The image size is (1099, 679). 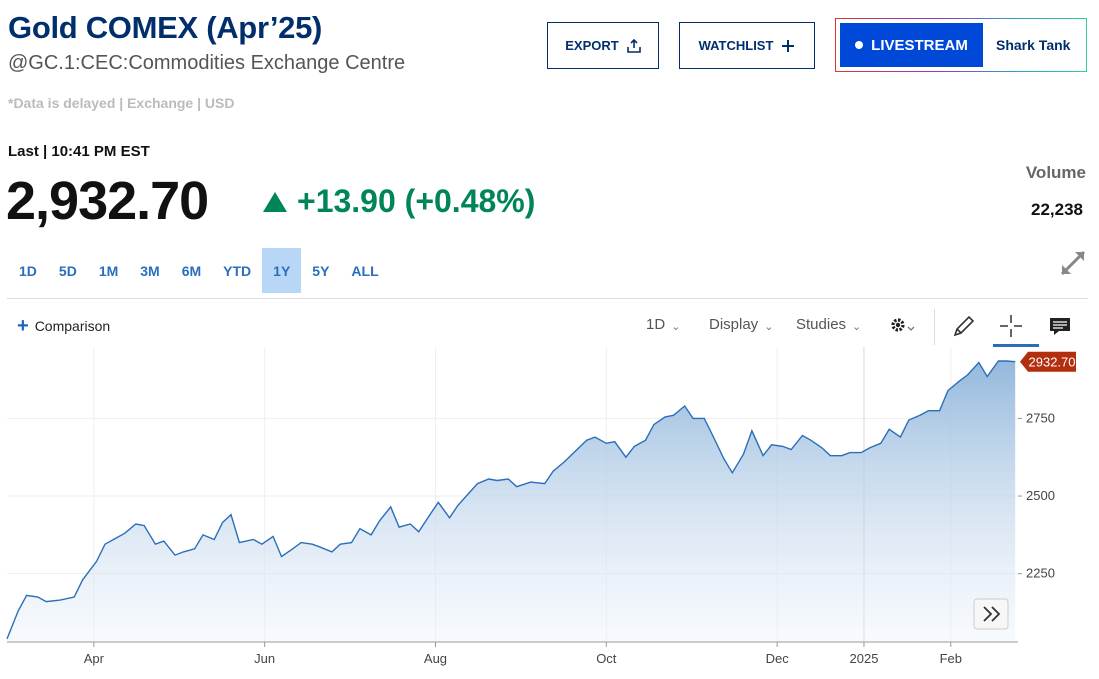 What do you see at coordinates (416, 201) in the screenshot?
I see `price-change-value: +13.90 (+0.48%)` at bounding box center [416, 201].